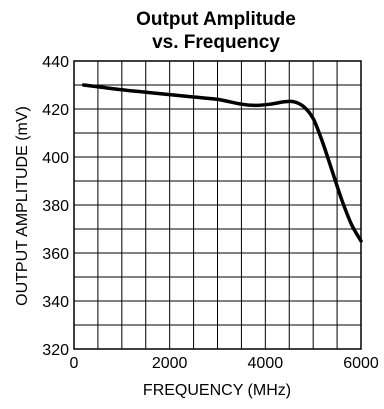  I want to click on y-tick-label: 340, so click(55, 302).